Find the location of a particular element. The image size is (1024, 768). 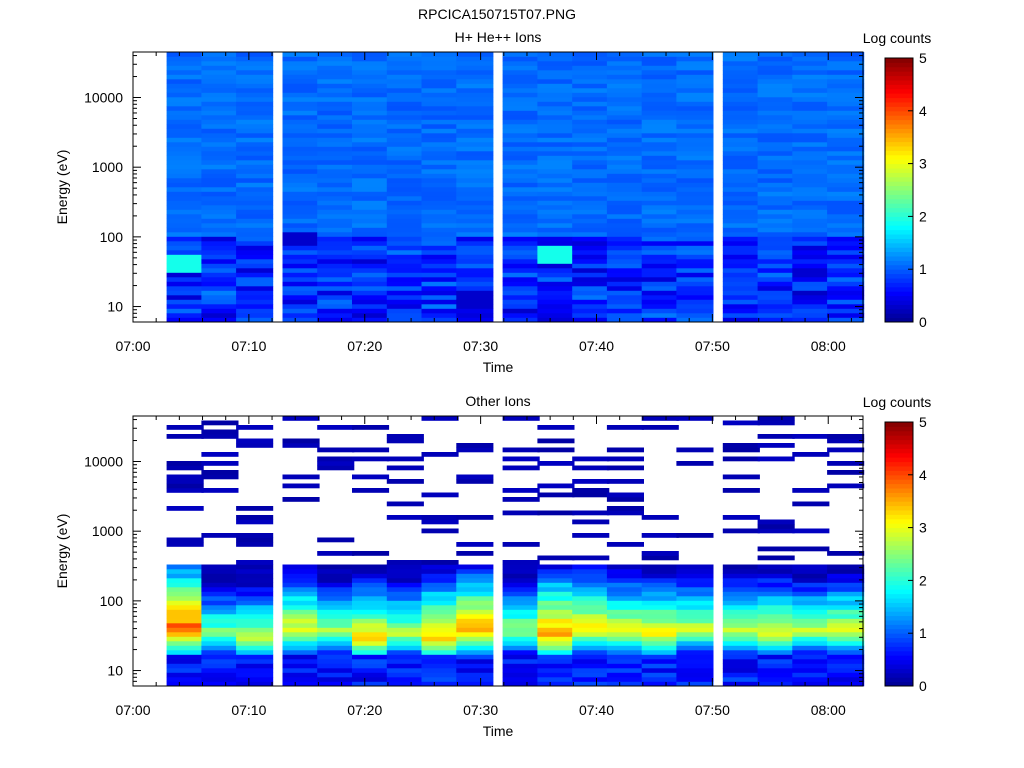

y-tick-label: 10 is located at coordinates (115, 307).